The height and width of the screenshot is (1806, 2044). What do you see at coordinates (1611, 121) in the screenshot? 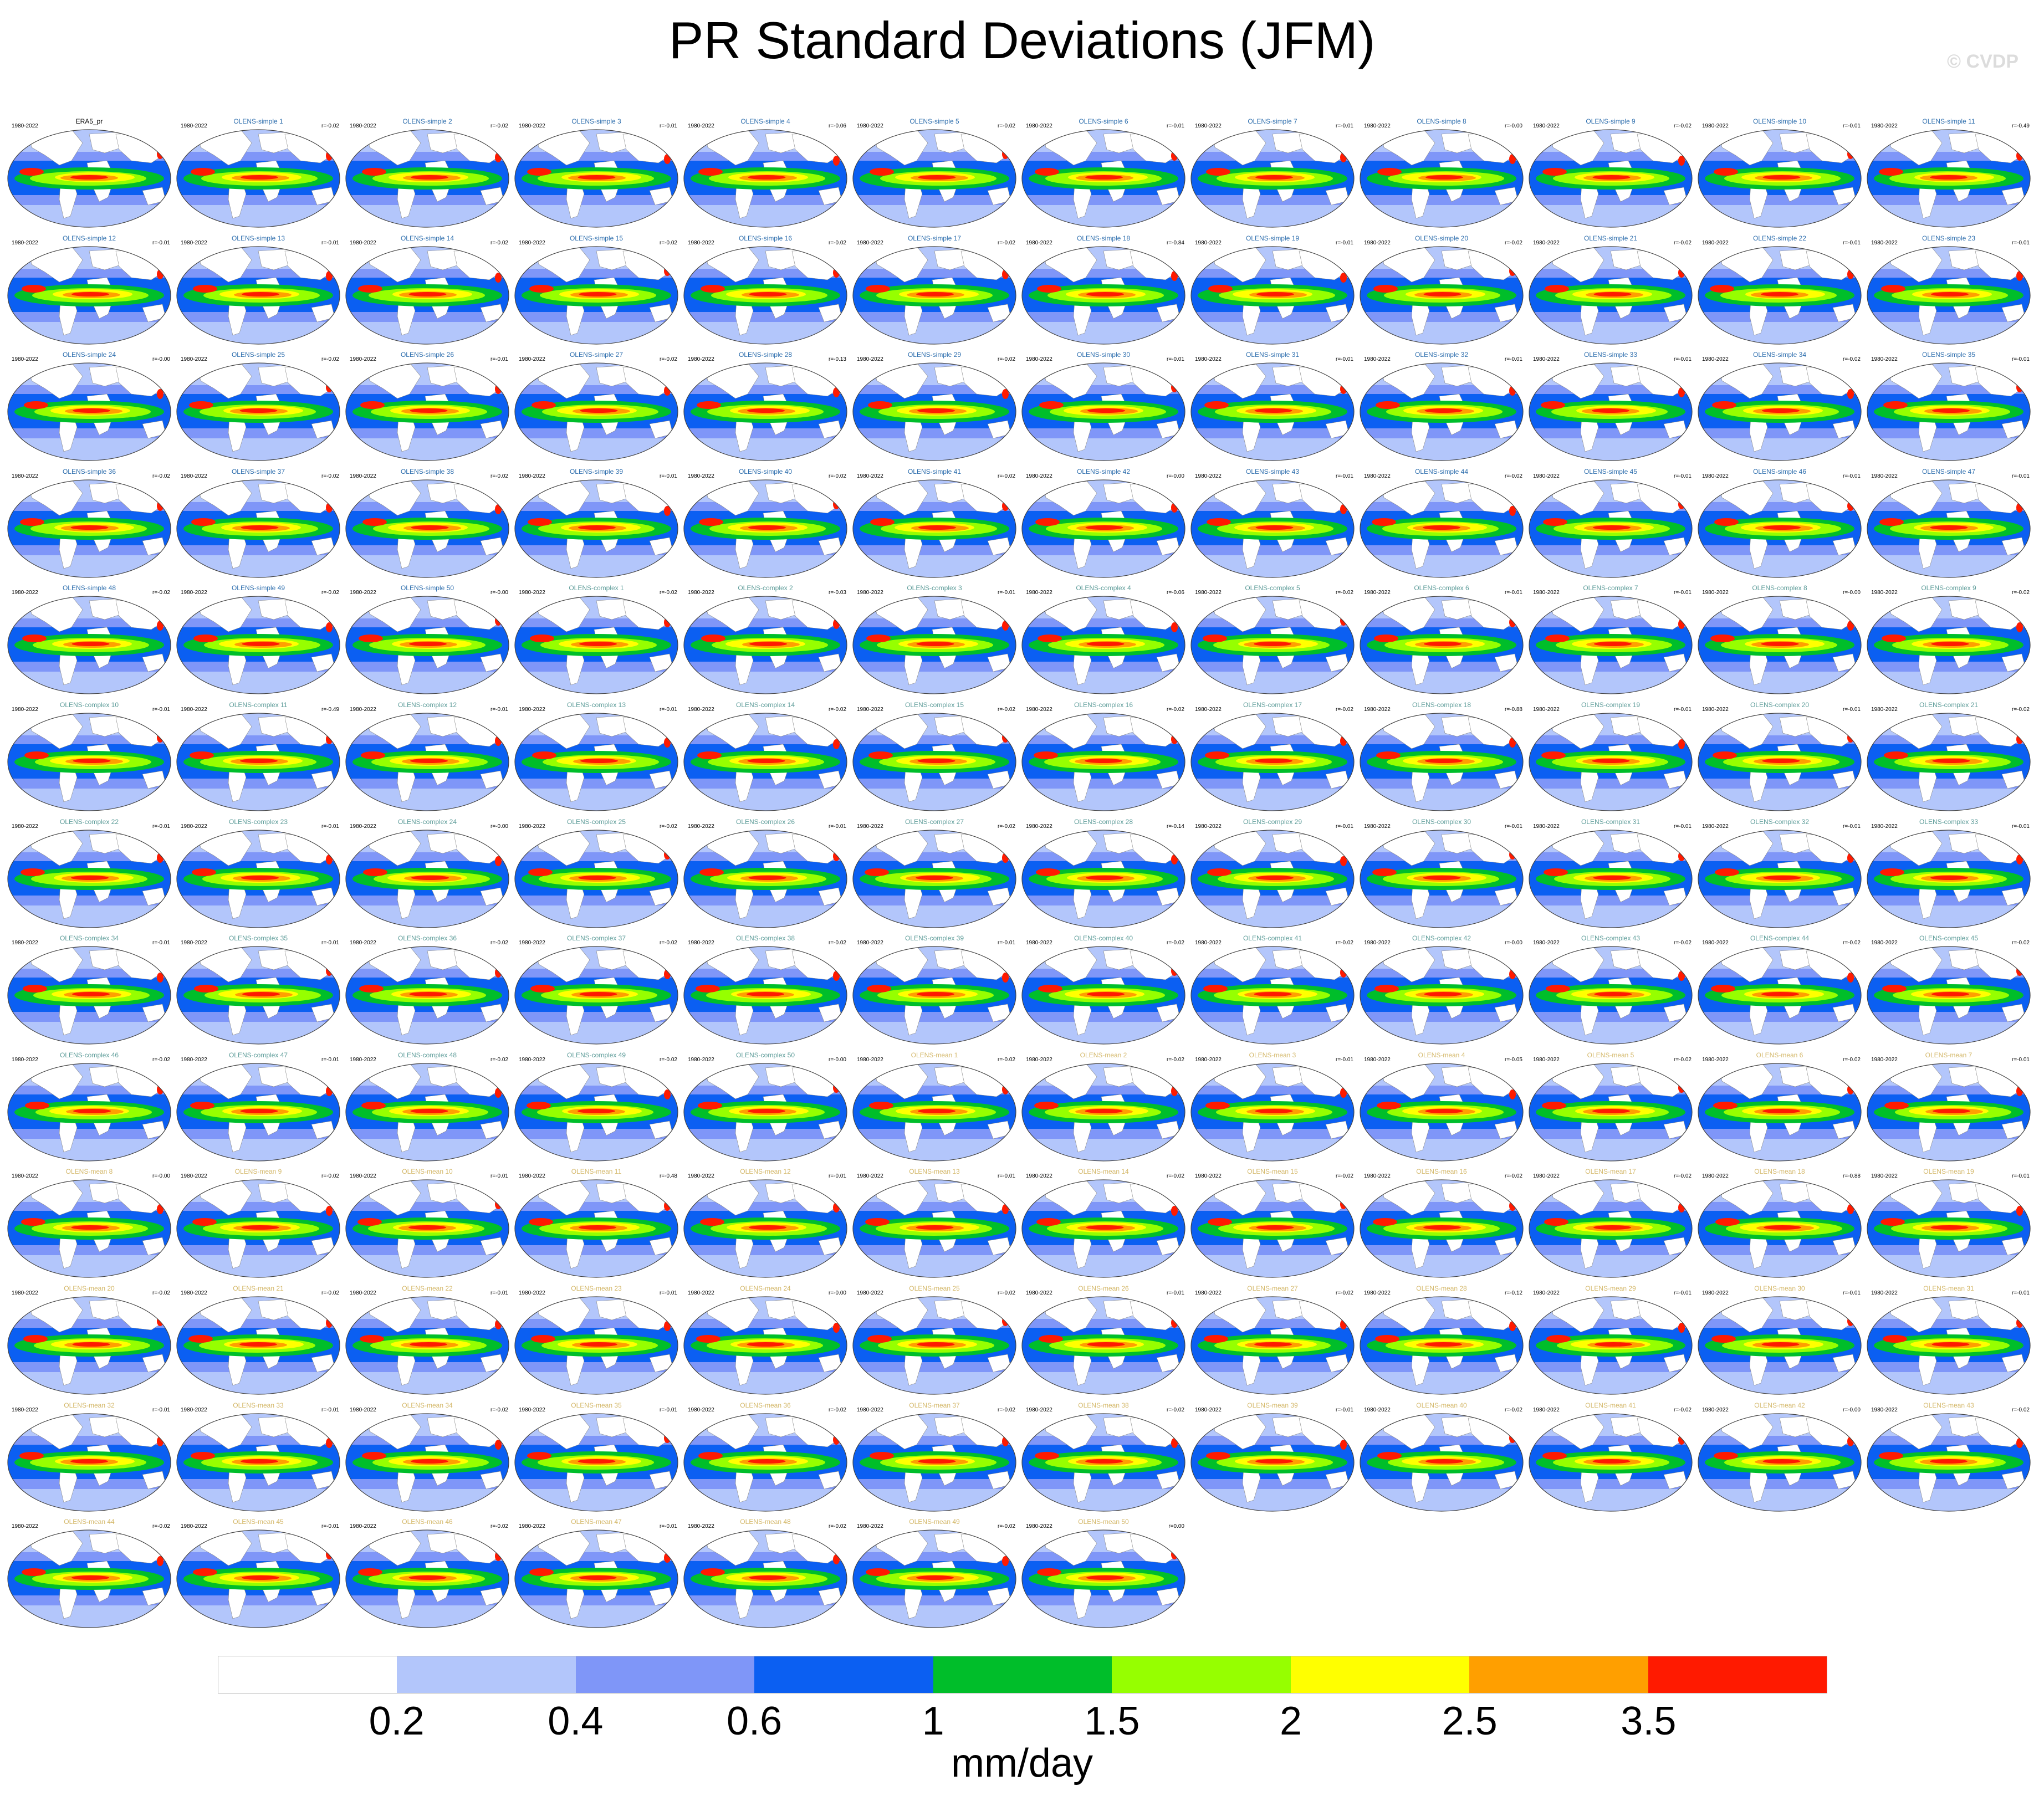
I see `panel-title: OLENS-simple 9` at bounding box center [1611, 121].